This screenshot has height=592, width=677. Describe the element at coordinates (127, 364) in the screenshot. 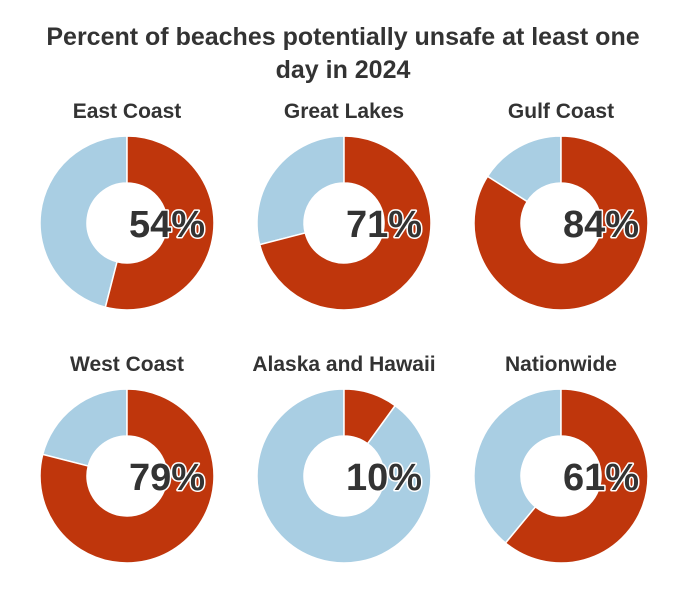

I see `label-west-coast: West Coast` at that location.